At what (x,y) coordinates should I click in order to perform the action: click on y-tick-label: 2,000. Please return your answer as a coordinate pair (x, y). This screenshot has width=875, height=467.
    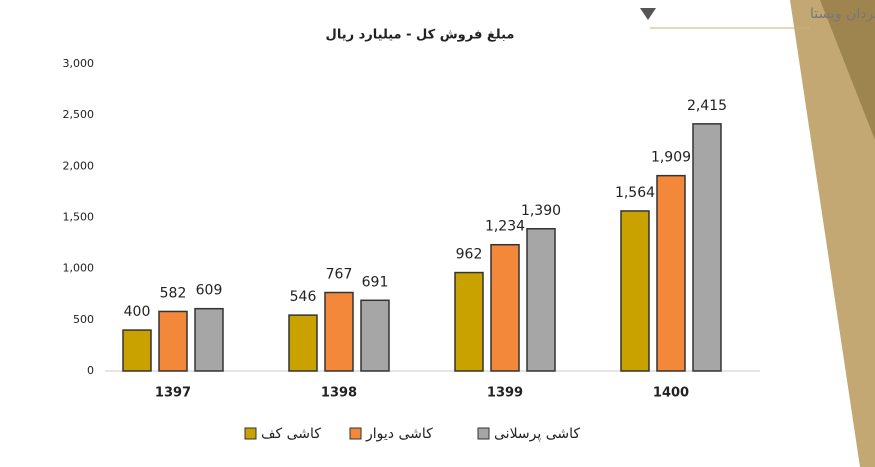
    Looking at the image, I should click on (79, 165).